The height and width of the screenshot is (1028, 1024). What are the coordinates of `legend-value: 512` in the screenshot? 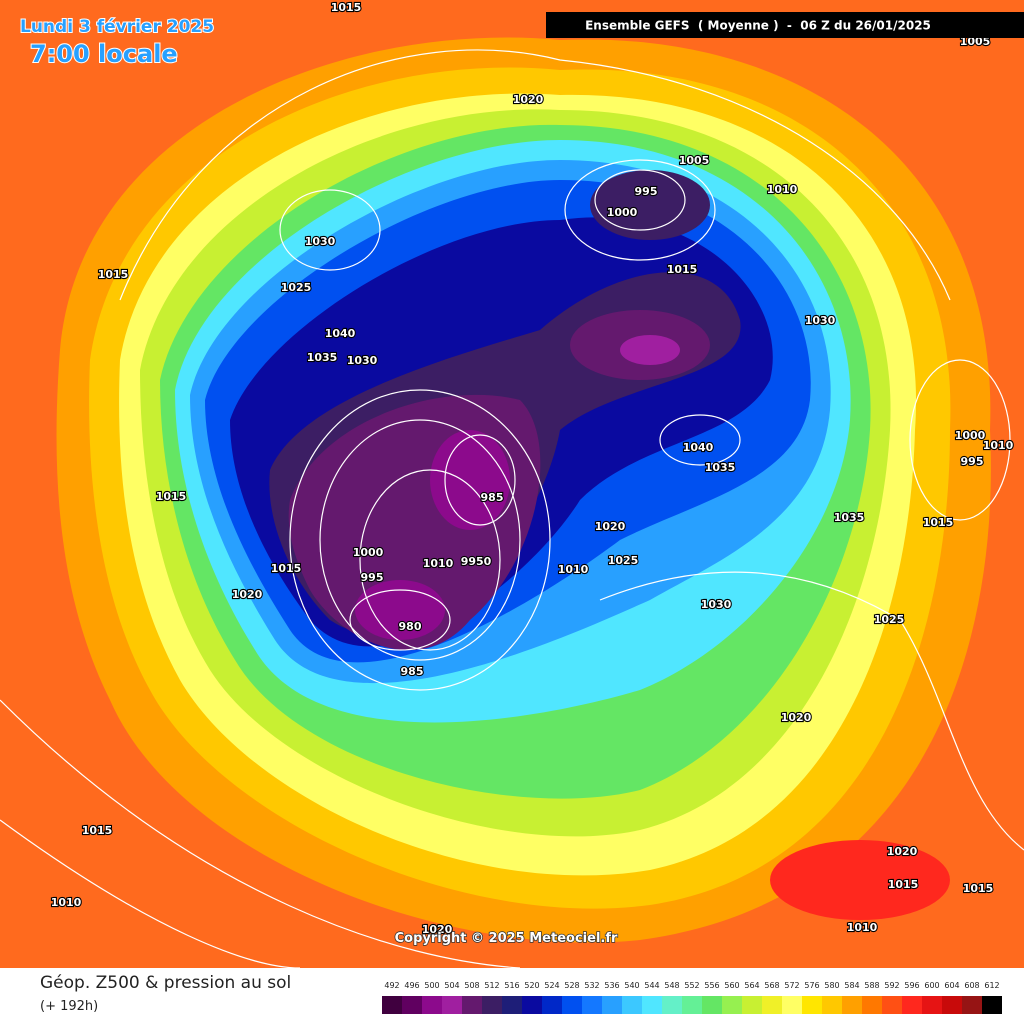 It's located at (491, 985).